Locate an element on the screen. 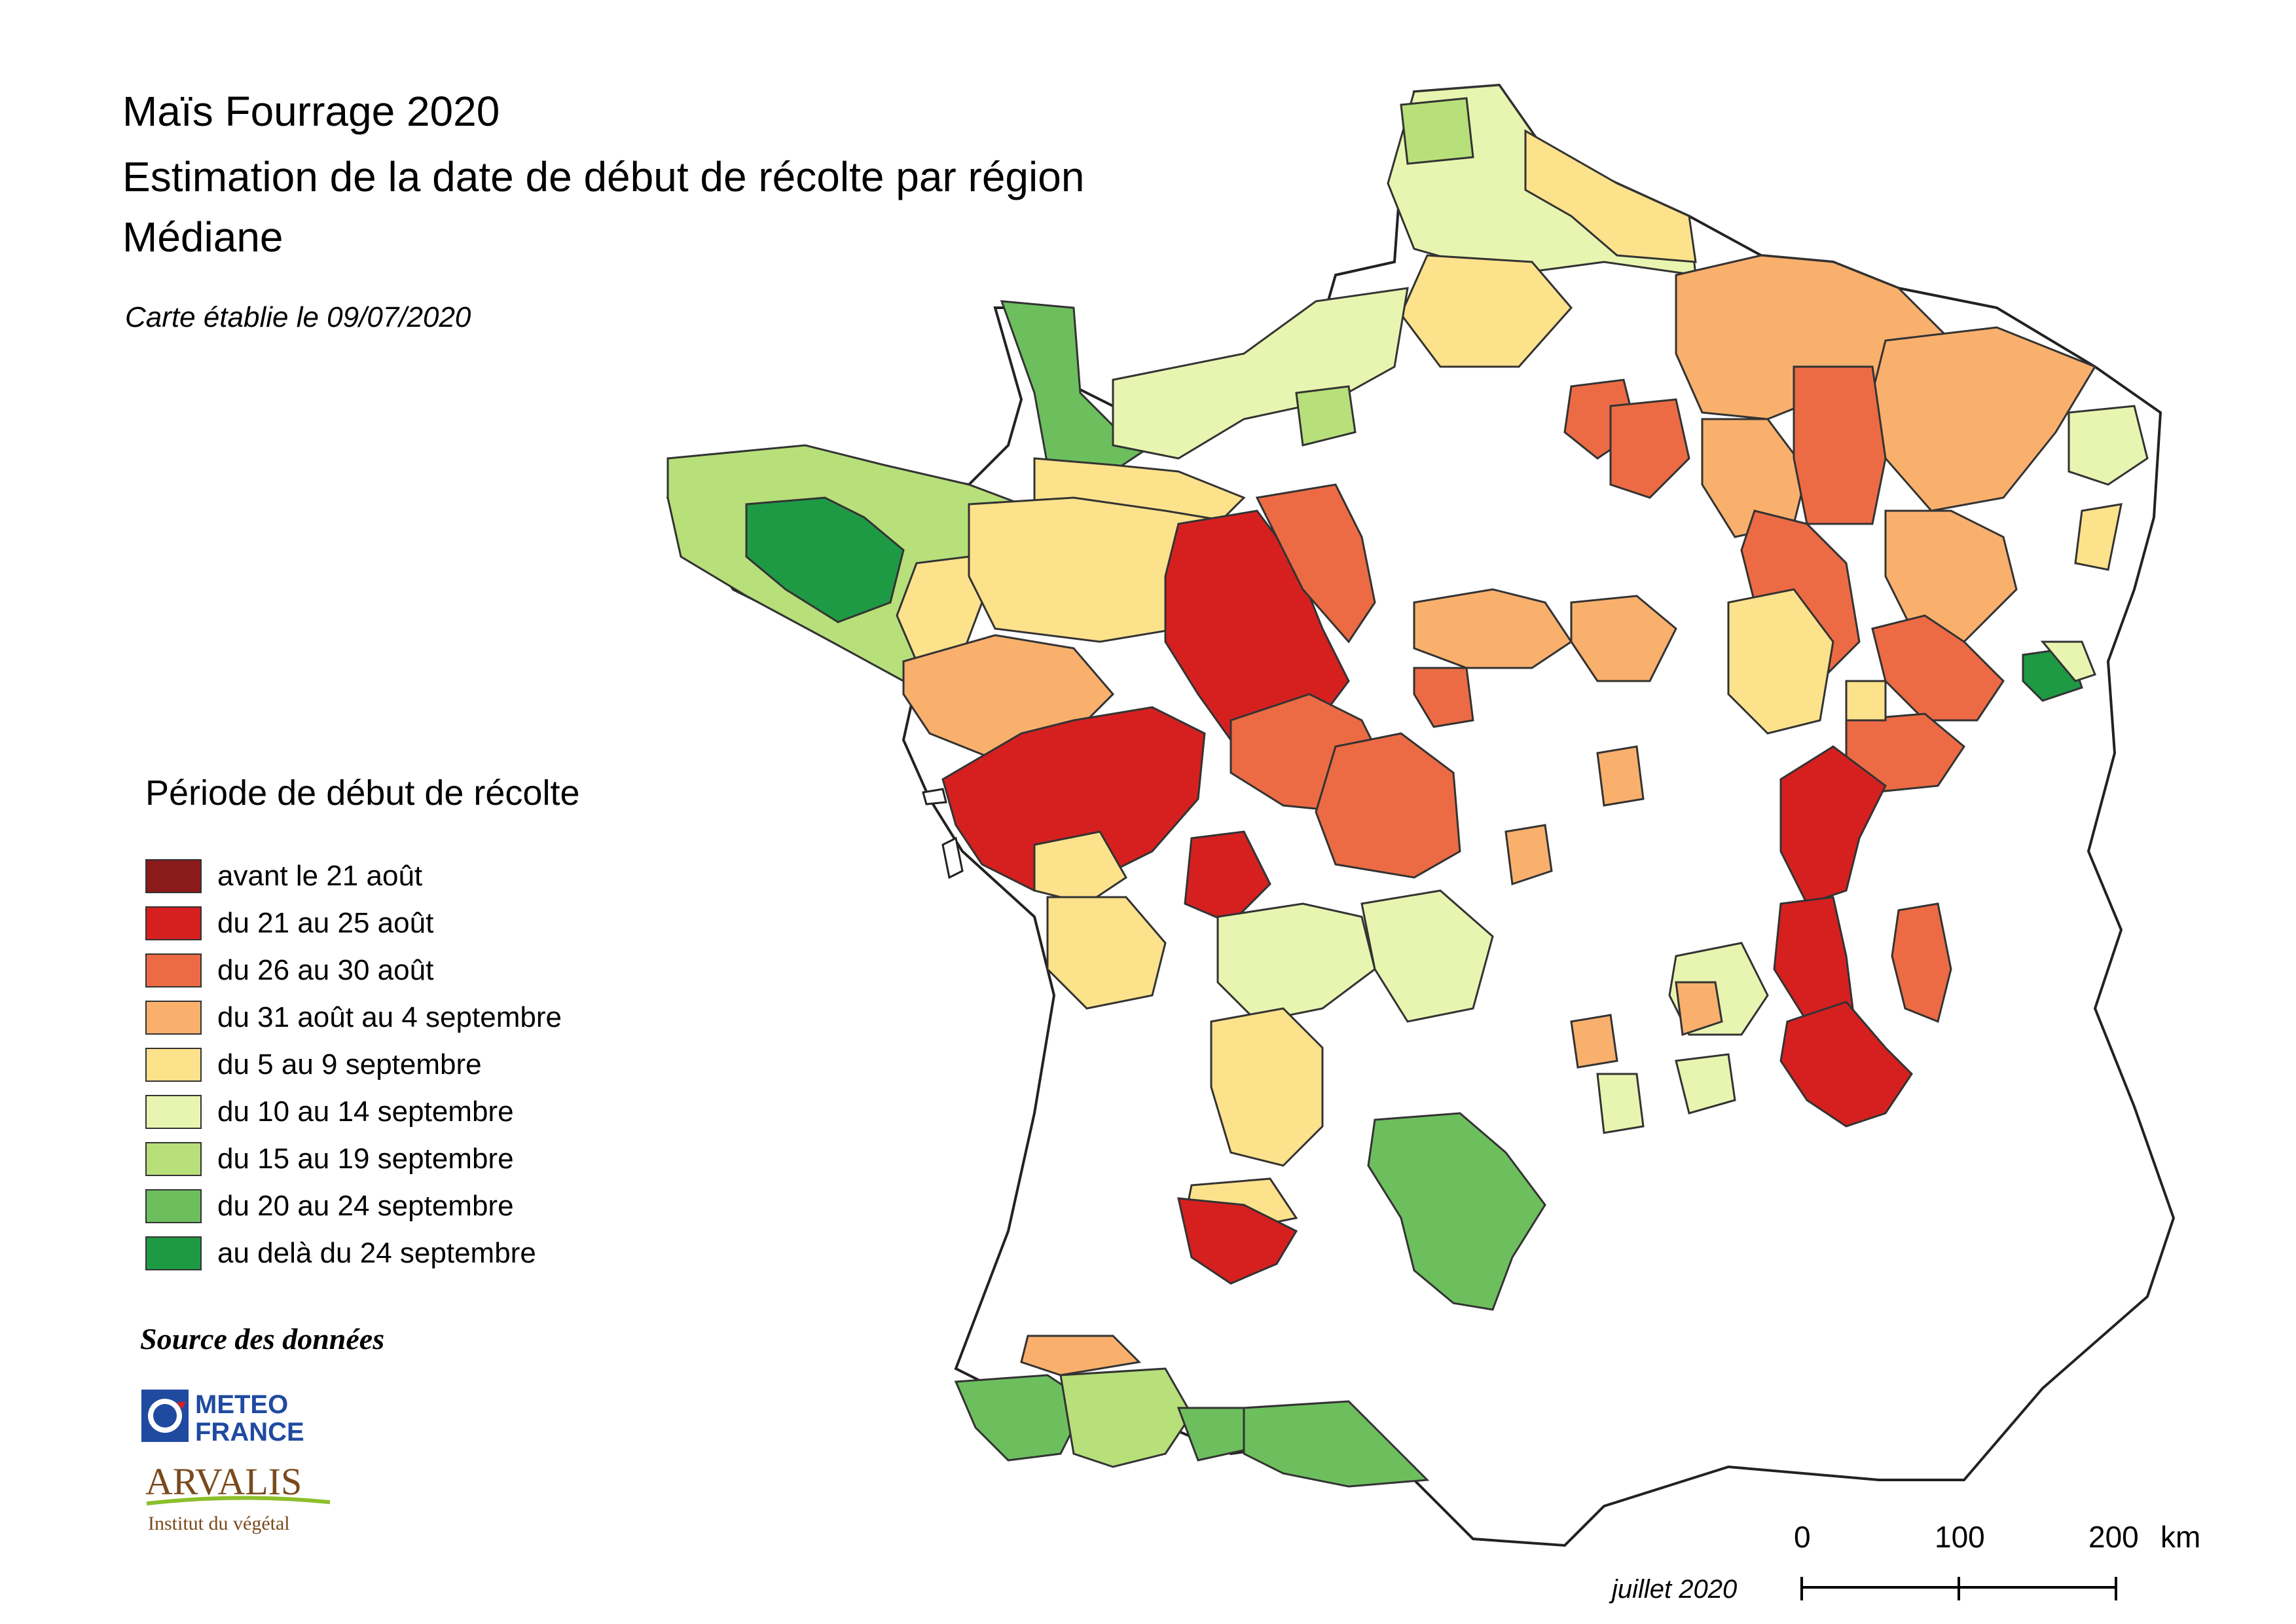 This screenshot has height=1624, width=2296. region-auvergne-light is located at coordinates (1296, 962).